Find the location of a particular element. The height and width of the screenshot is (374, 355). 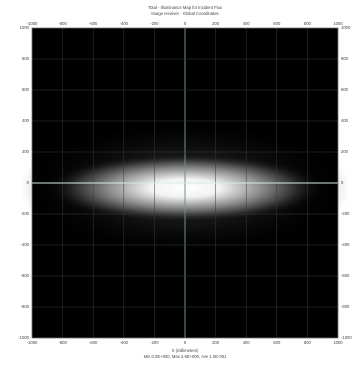

x-axis-label: X (millimeters) is located at coordinates (185, 350).